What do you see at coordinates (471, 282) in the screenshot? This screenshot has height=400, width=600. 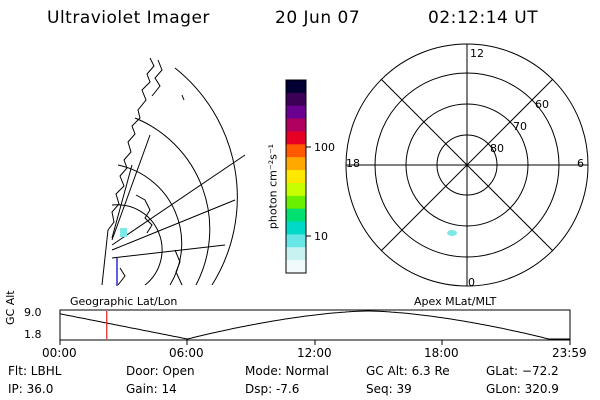 I see `mlt-label-0: 0` at bounding box center [471, 282].